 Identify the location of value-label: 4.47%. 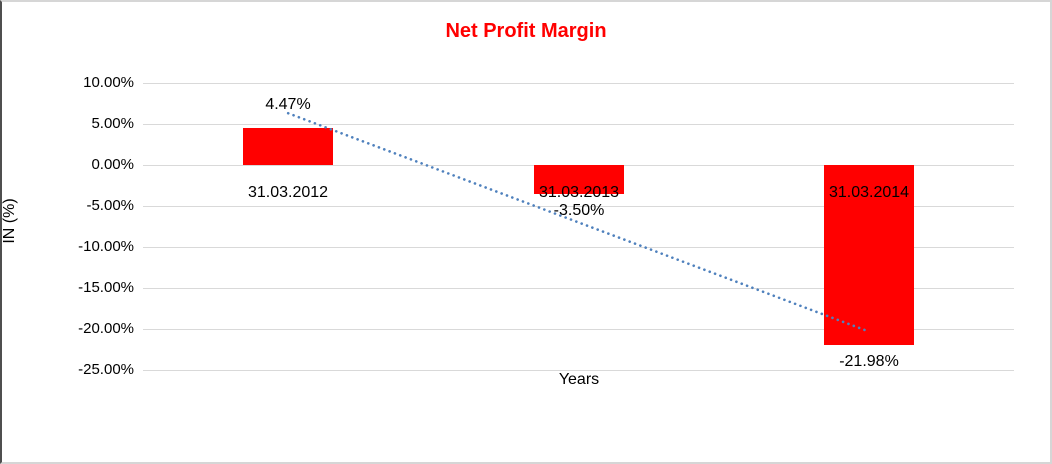
(288, 104).